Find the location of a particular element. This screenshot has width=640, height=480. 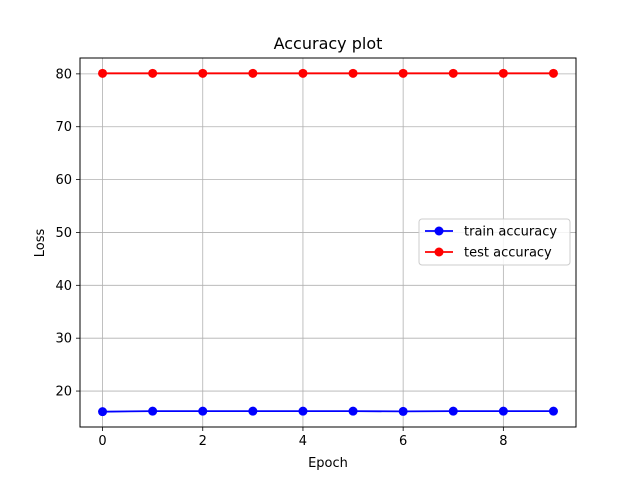

legend: train accuracy test accuracy is located at coordinates (494, 242).